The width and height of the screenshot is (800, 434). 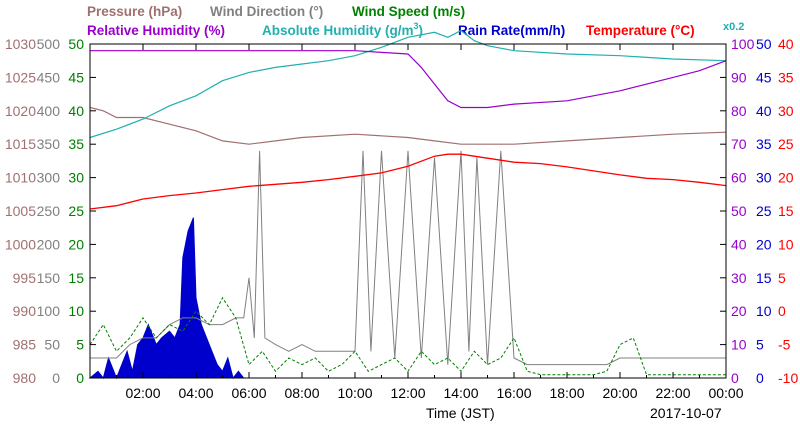 I want to click on humidity-tick-label: 40, so click(x=739, y=244).